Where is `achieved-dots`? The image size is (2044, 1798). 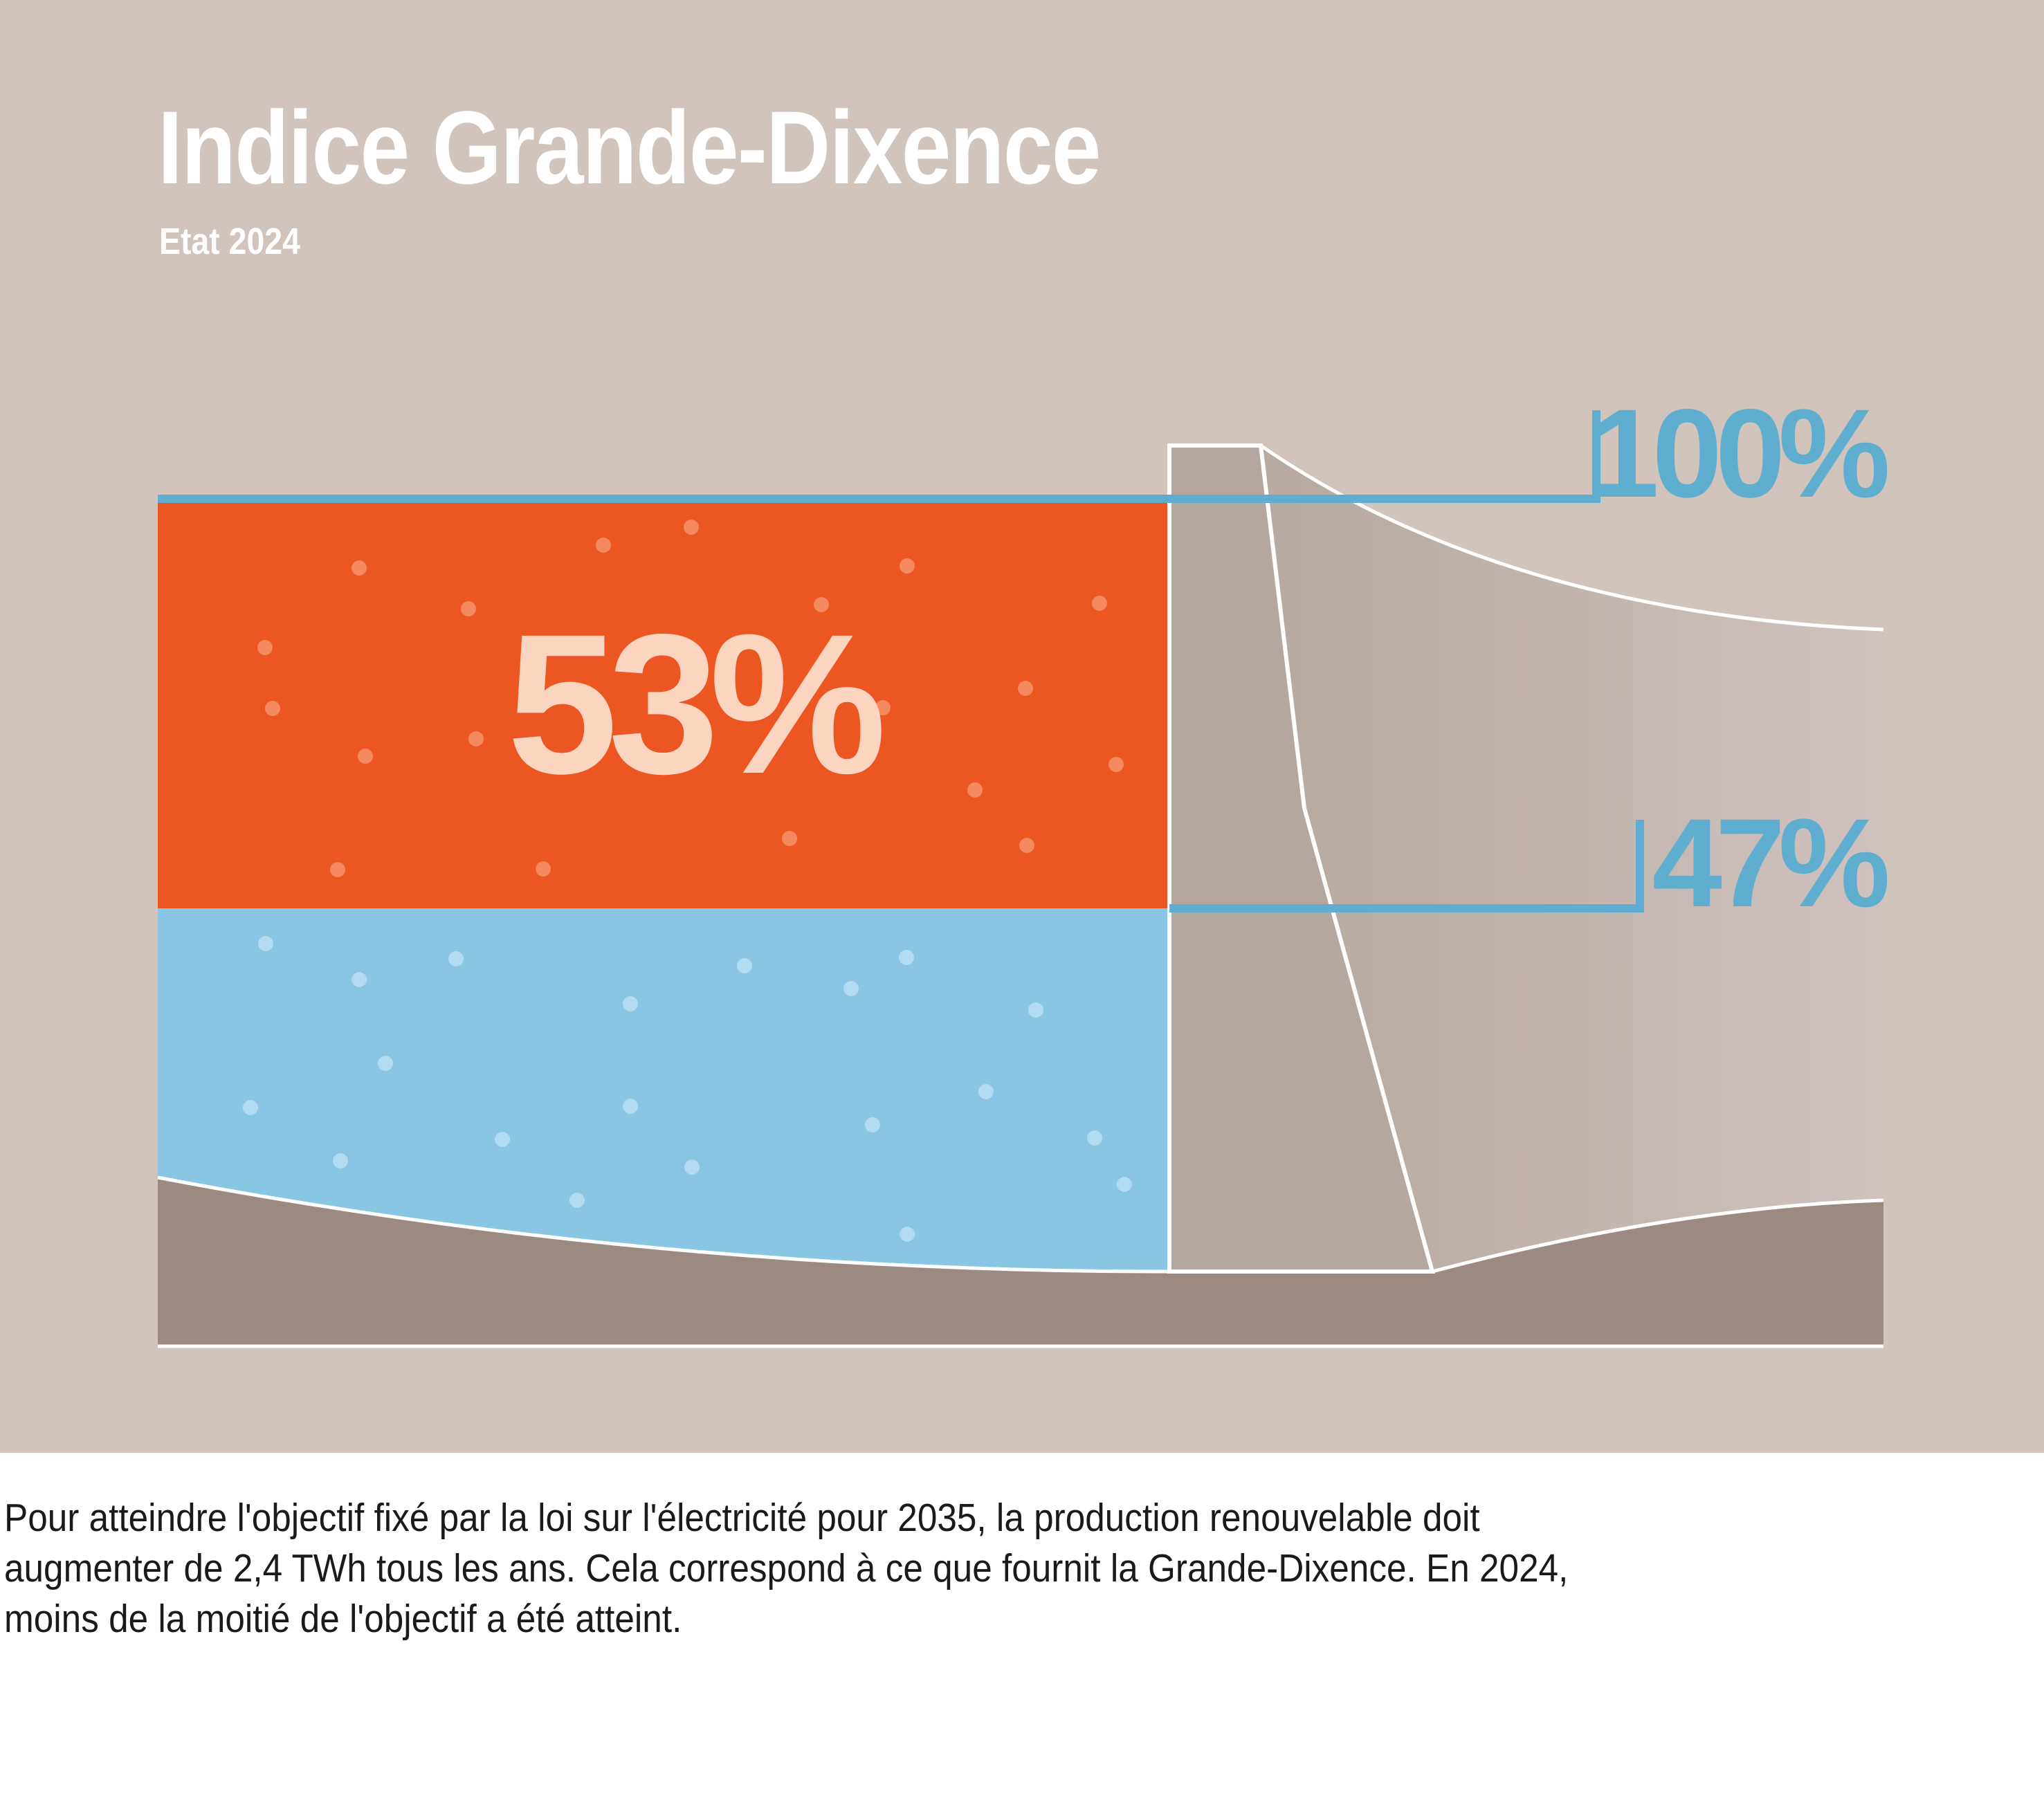 achieved-dots is located at coordinates (687, 1089).